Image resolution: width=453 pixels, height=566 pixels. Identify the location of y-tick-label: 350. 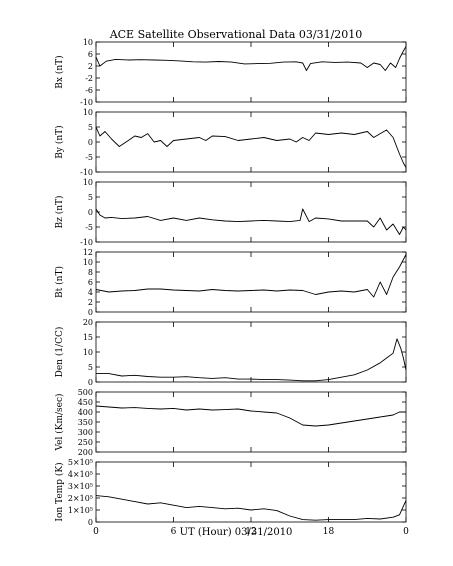
(85, 422).